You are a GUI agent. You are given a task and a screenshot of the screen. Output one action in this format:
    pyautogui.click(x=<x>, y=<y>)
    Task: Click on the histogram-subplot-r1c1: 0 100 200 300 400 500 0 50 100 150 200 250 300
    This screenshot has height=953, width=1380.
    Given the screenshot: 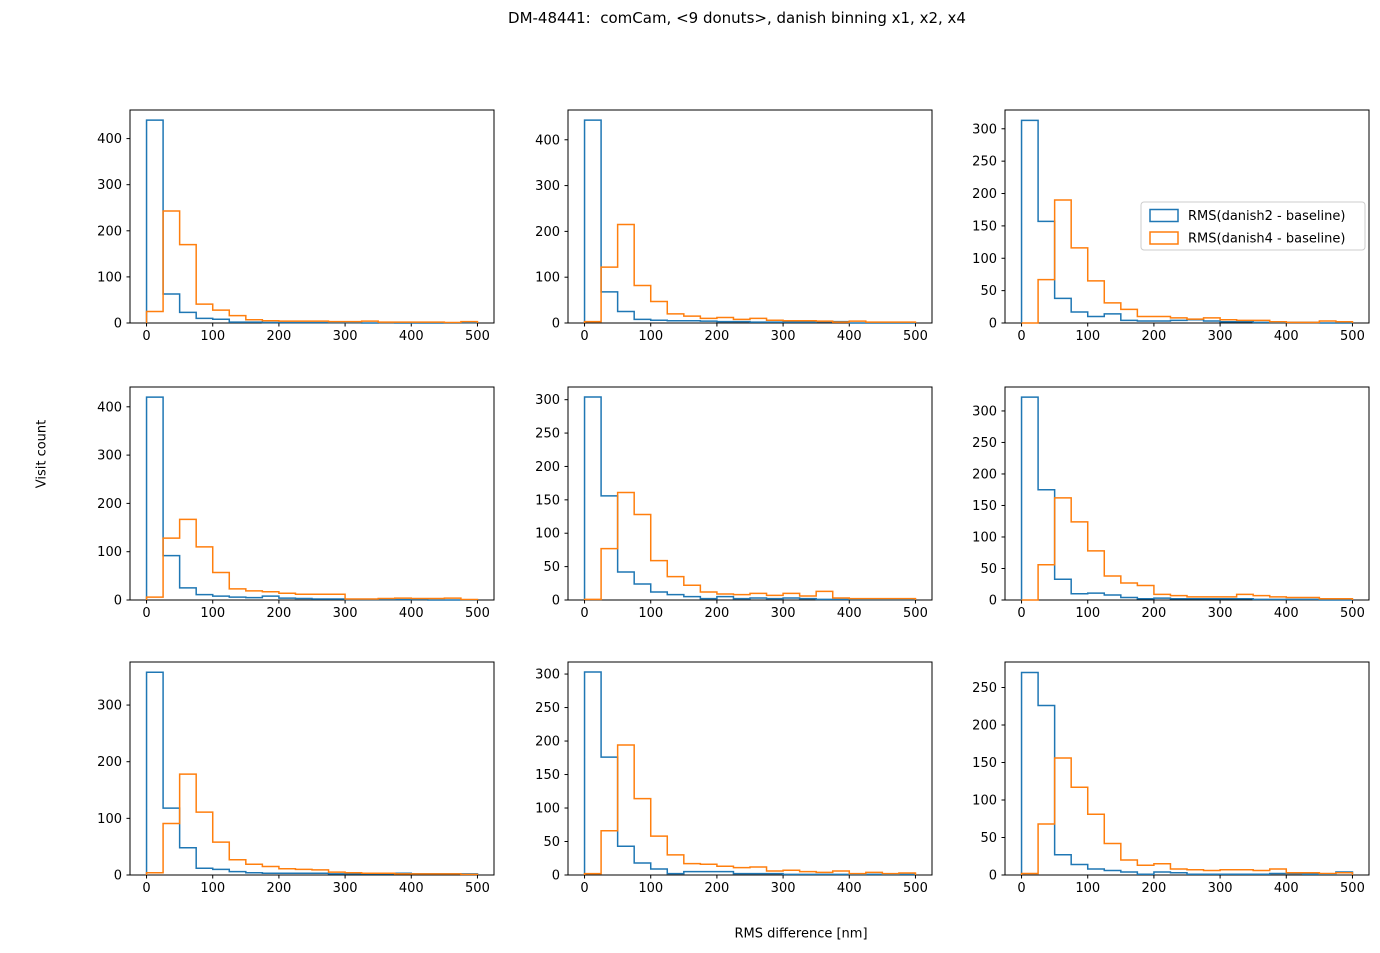 What is the action you would take?
    pyautogui.click(x=734, y=503)
    